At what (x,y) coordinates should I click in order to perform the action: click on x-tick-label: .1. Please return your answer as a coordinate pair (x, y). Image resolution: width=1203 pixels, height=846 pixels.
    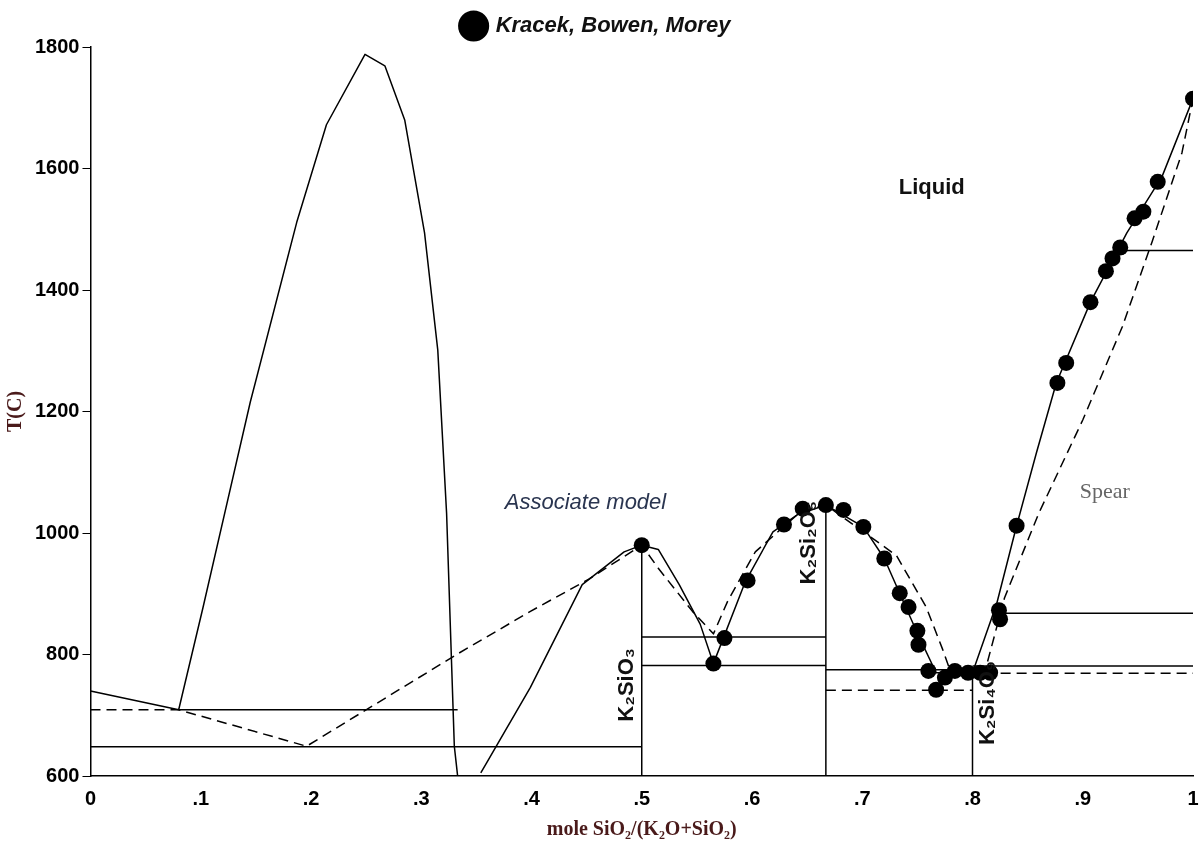
    Looking at the image, I should click on (201, 797).